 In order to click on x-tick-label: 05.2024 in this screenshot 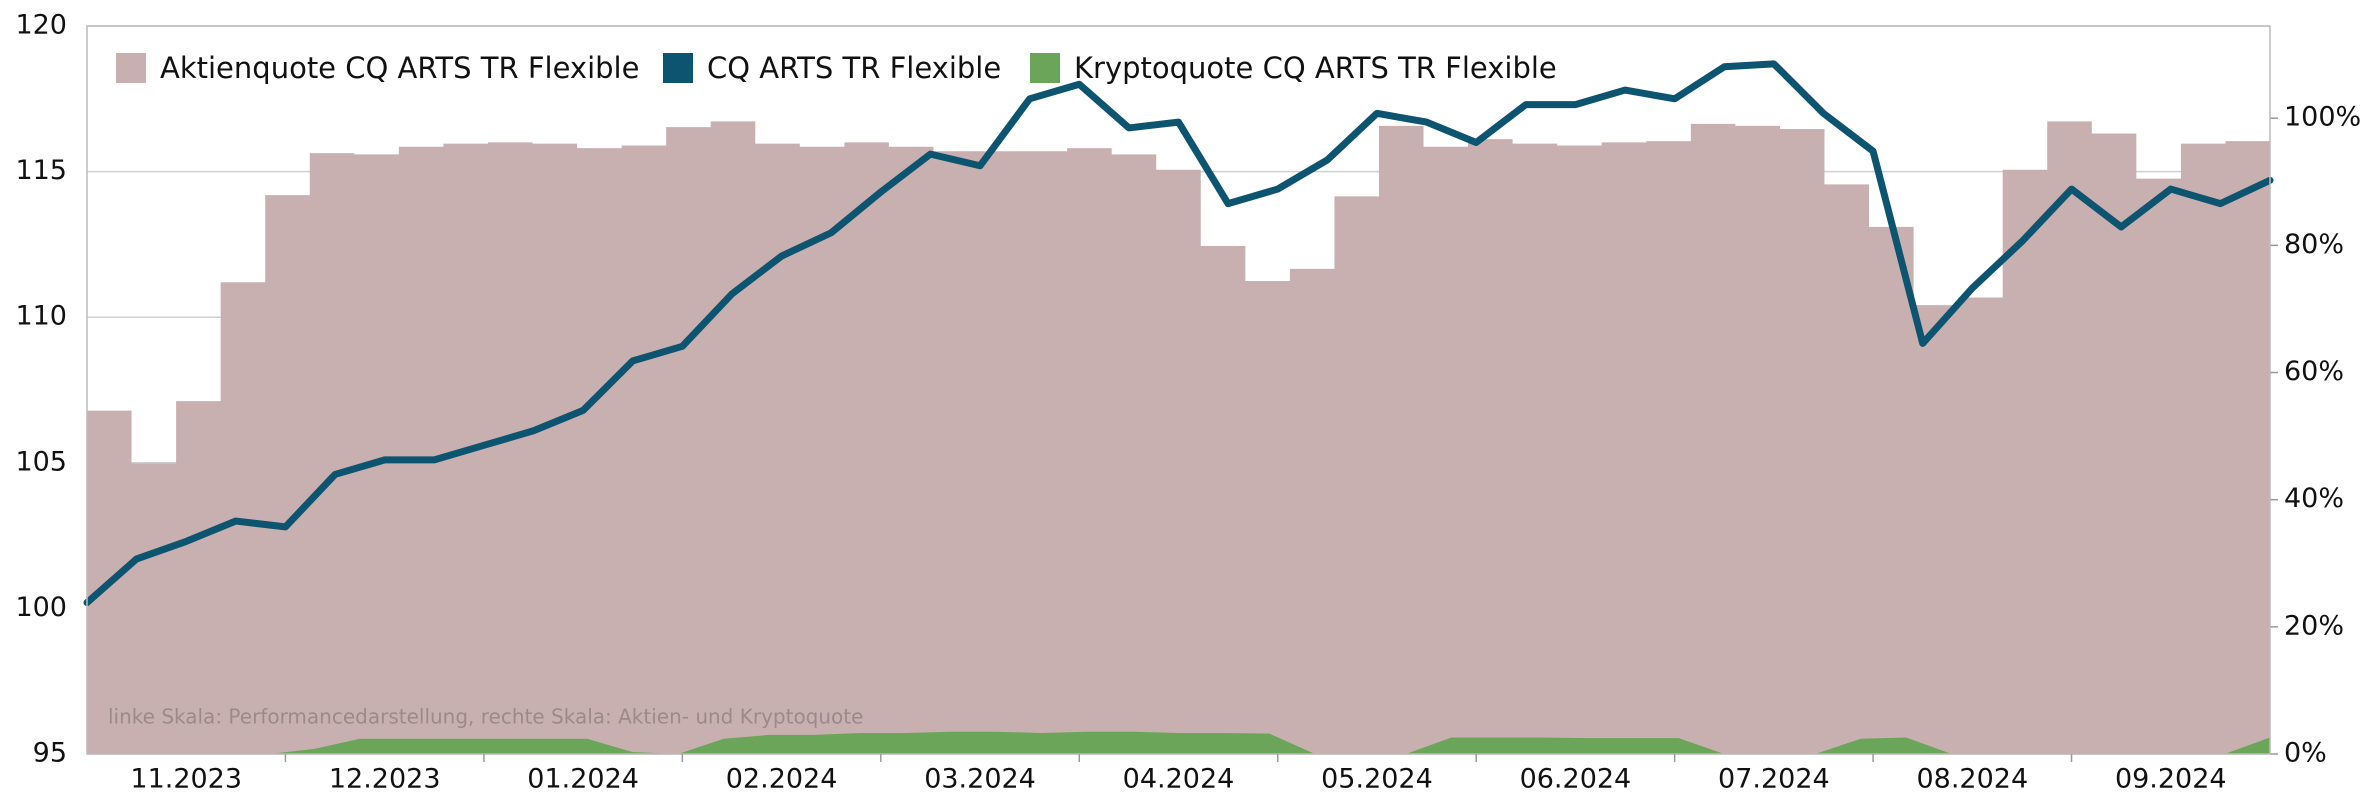, I will do `click(1377, 779)`.